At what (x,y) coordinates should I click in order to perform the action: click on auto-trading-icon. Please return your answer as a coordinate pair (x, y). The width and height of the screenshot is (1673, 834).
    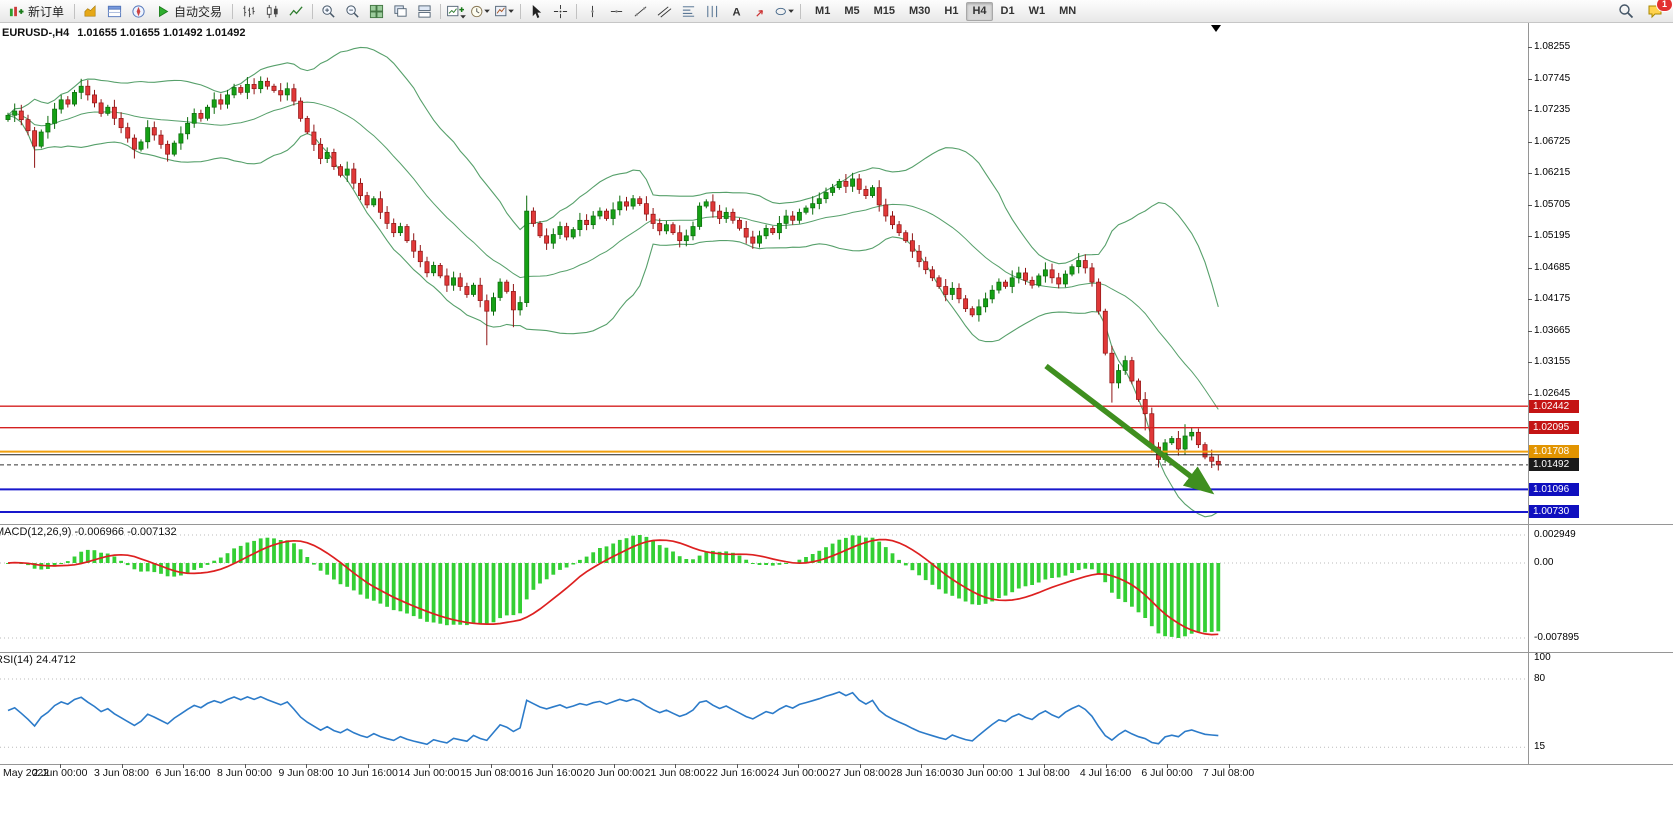
    Looking at the image, I should click on (164, 11).